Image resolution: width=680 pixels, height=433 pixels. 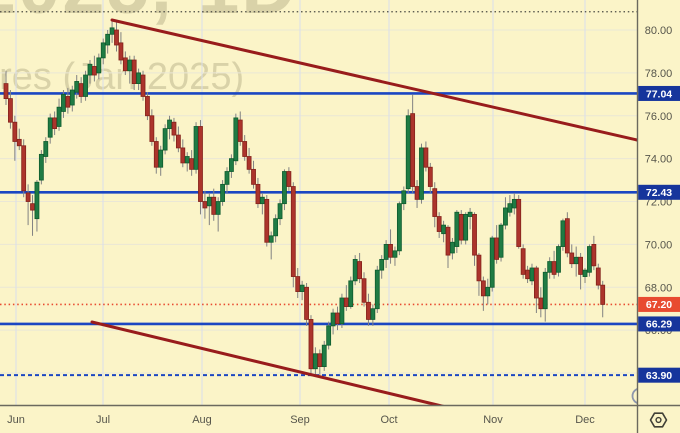 I want to click on last-price-label, so click(x=659, y=304).